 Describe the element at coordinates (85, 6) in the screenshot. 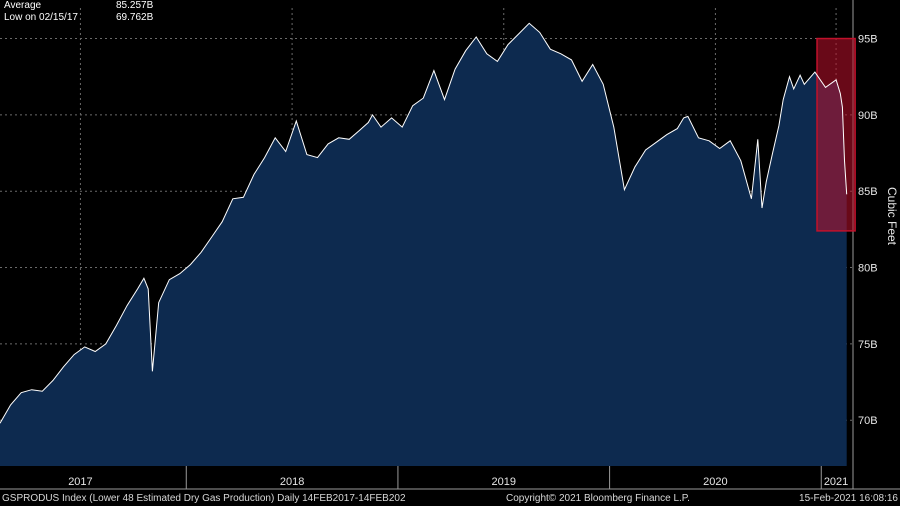

I see `legend-average: Average 85.257B` at that location.